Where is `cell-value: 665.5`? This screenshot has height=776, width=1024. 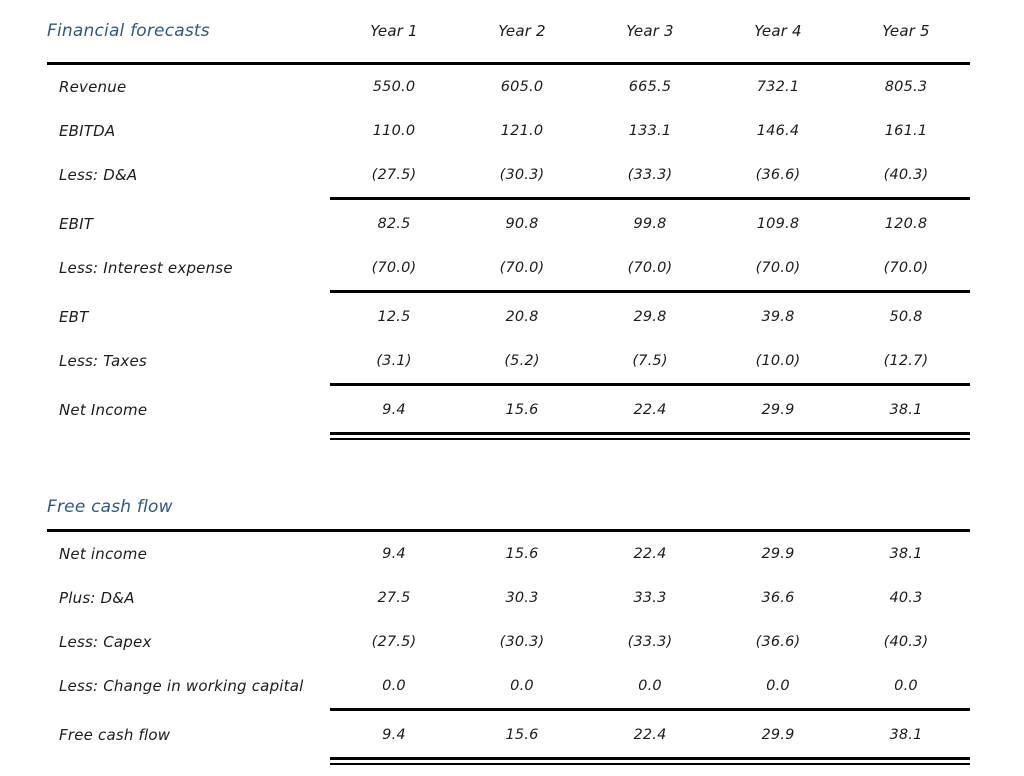 cell-value: 665.5 is located at coordinates (650, 87).